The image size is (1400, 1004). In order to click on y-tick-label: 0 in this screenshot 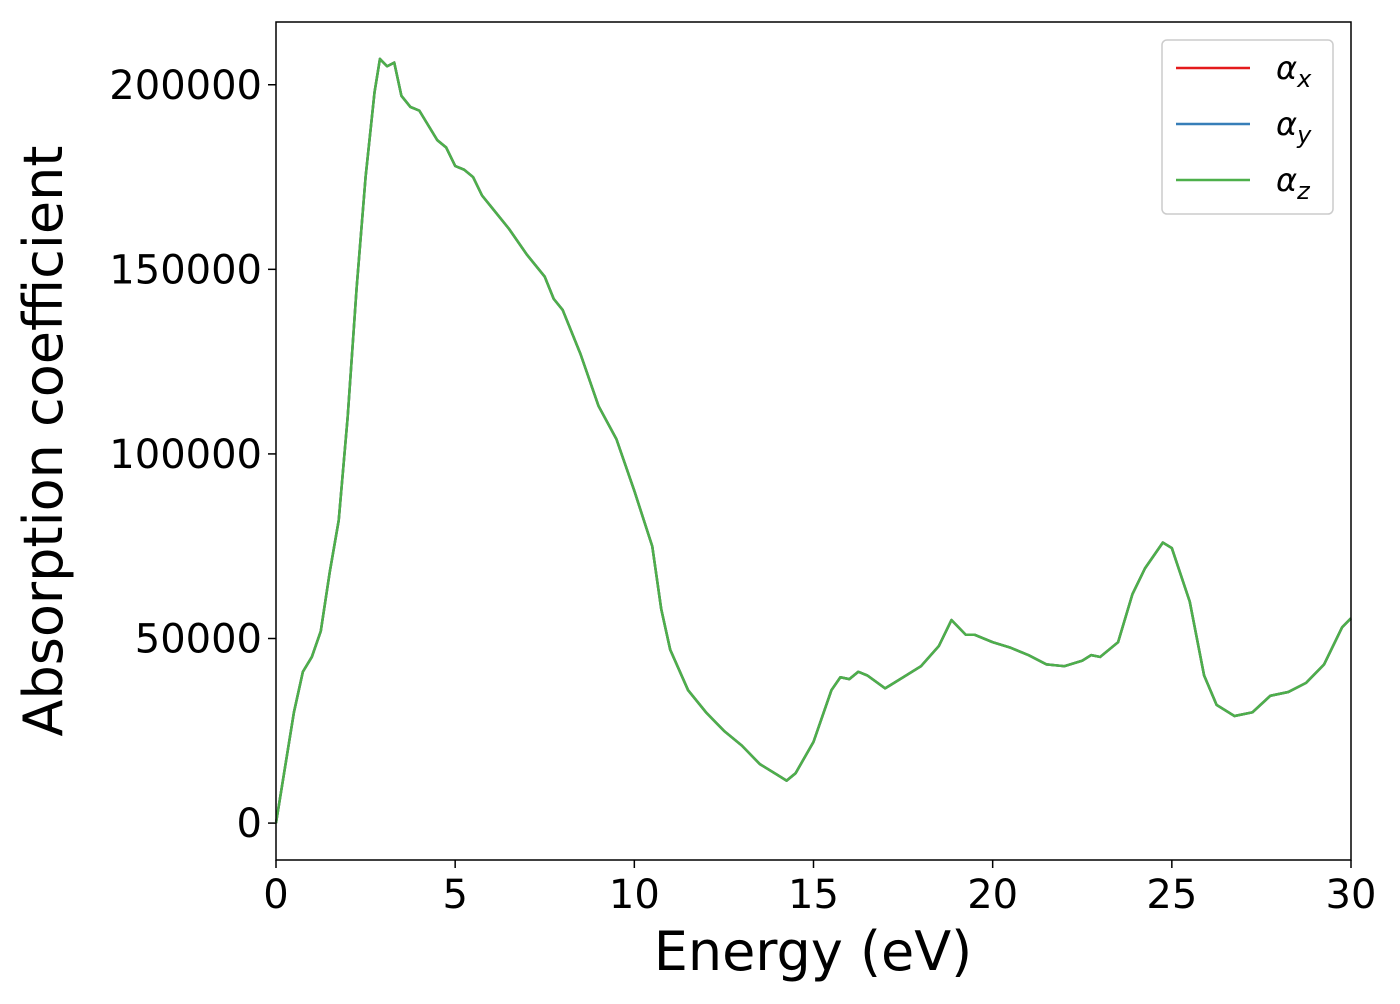, I will do `click(249, 824)`.